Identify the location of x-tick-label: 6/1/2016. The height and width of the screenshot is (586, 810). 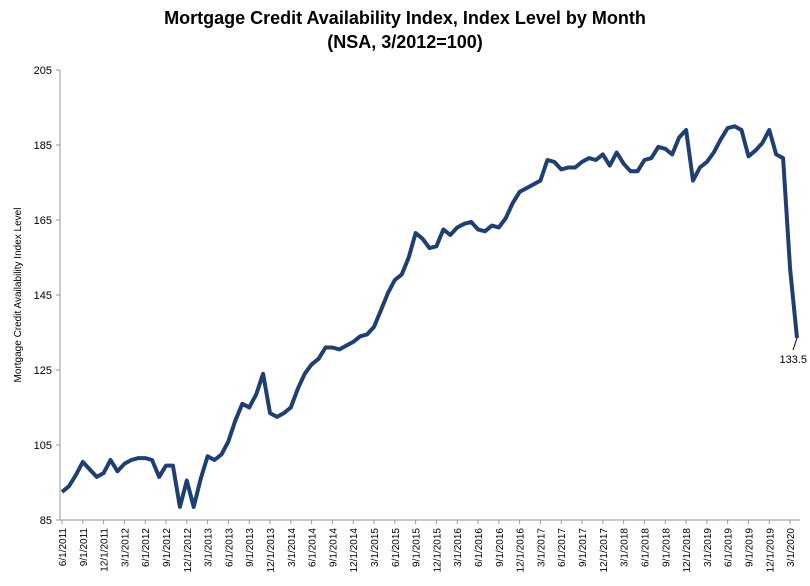
(479, 547).